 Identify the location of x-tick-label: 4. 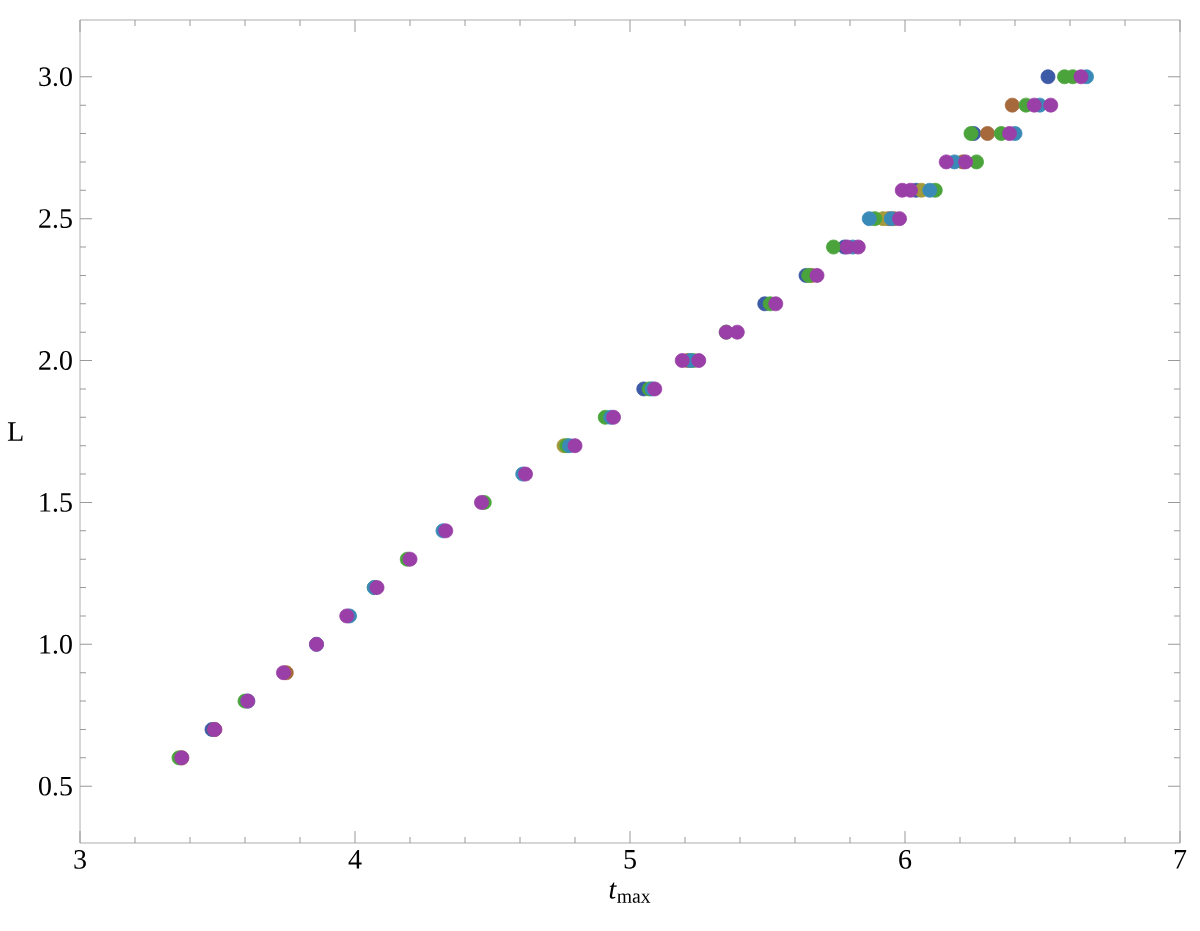
(355, 859).